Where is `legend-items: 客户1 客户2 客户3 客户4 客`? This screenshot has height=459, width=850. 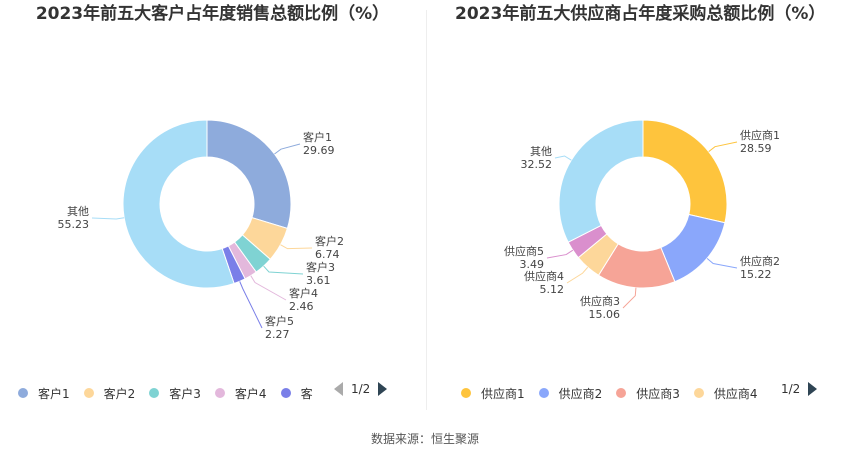 legend-items: 客户1 客户2 客户3 客户4 客 is located at coordinates (177, 393).